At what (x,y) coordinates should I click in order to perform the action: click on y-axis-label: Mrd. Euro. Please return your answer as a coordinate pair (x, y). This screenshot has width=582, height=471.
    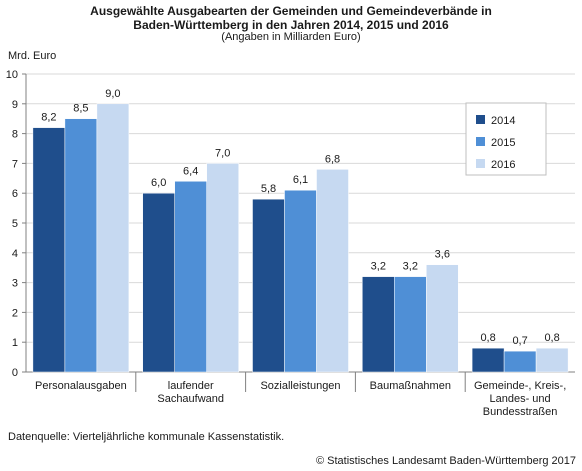
    Looking at the image, I should click on (32, 56).